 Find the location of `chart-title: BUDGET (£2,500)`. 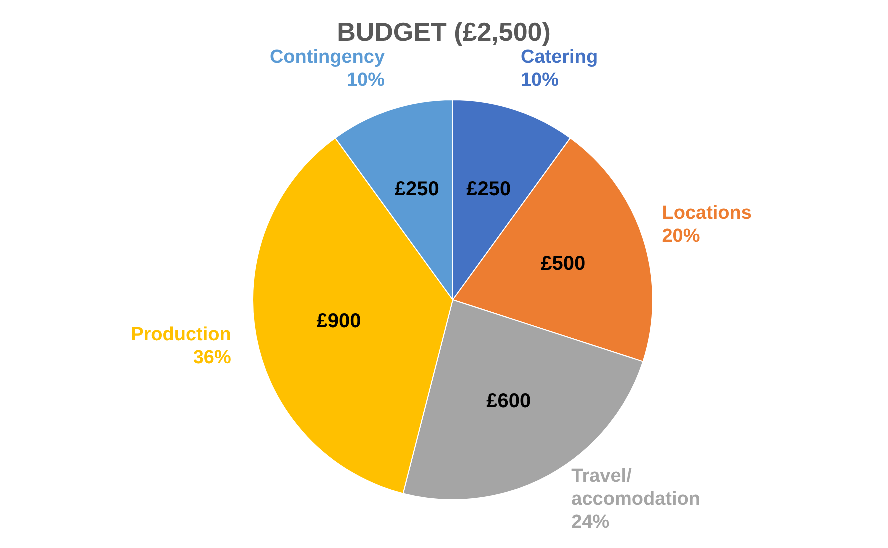

chart-title: BUDGET (£2,500) is located at coordinates (444, 32).